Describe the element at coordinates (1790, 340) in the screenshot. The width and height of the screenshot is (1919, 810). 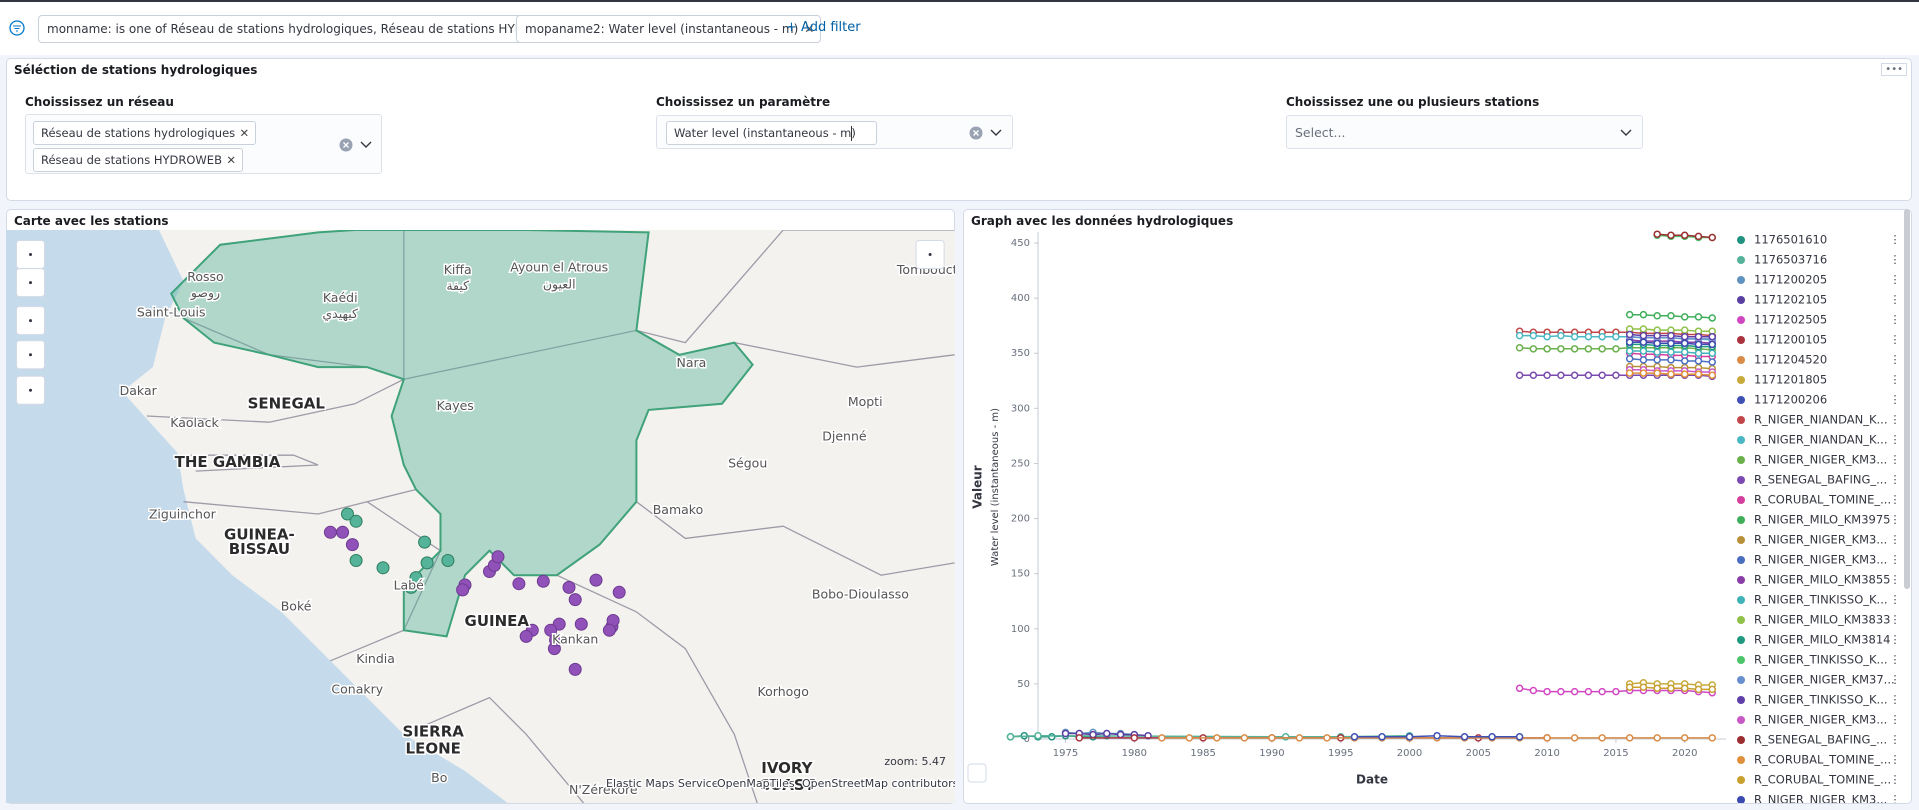
I see `legend-label: 1171200105` at that location.